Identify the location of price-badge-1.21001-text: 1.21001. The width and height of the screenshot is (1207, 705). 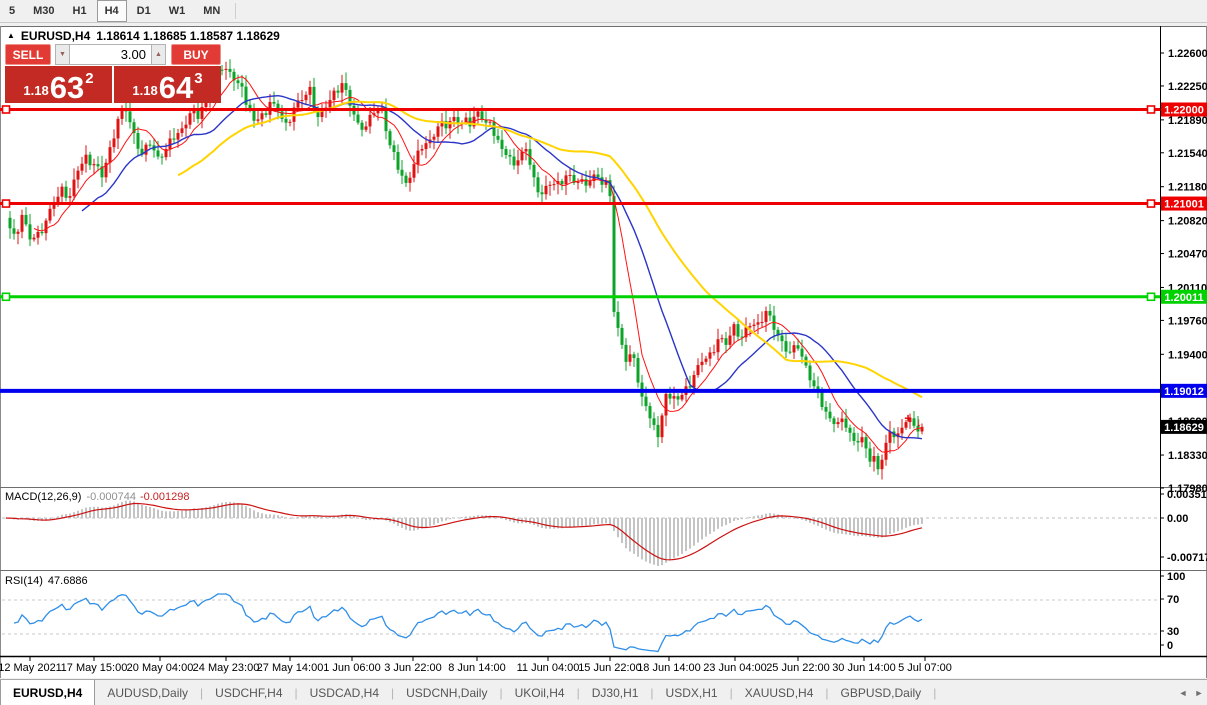
(1184, 205).